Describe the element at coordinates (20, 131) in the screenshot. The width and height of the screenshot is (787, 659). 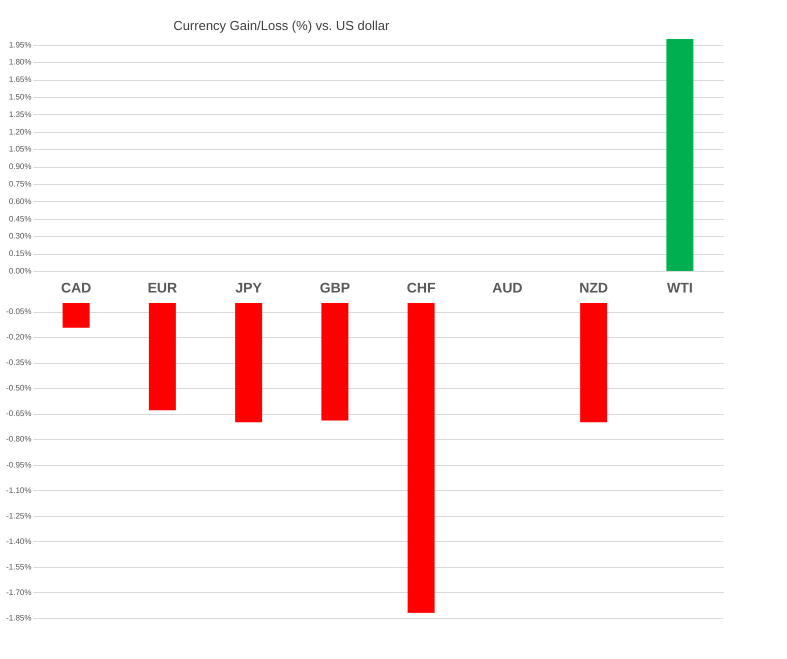
I see `y-tick-label: 1.20%` at that location.